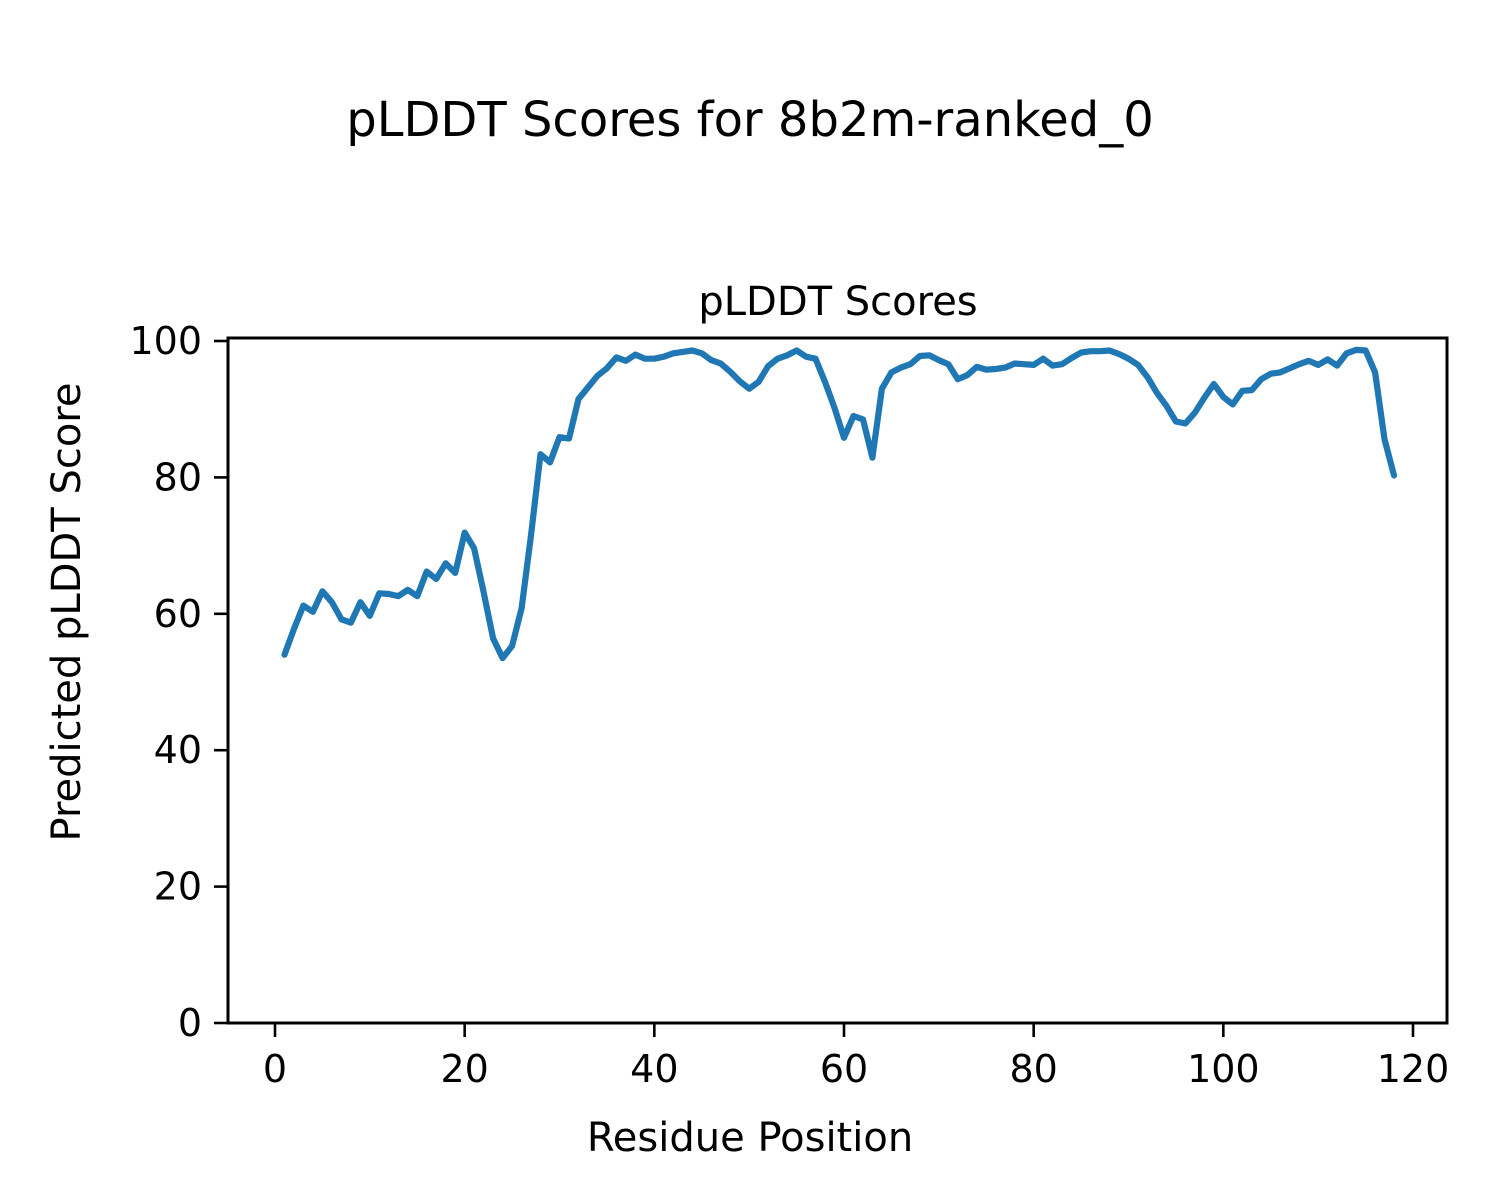 The image size is (1500, 1200). I want to click on y-axis-ticks: 0 20 40 60 80 100, so click(178, 682).